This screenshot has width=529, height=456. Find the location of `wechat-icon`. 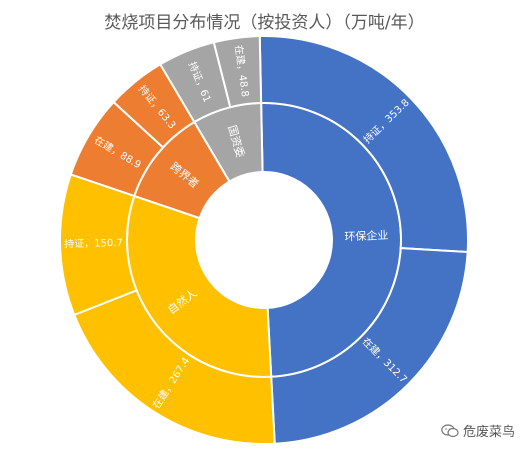

wechat-icon is located at coordinates (450, 430).